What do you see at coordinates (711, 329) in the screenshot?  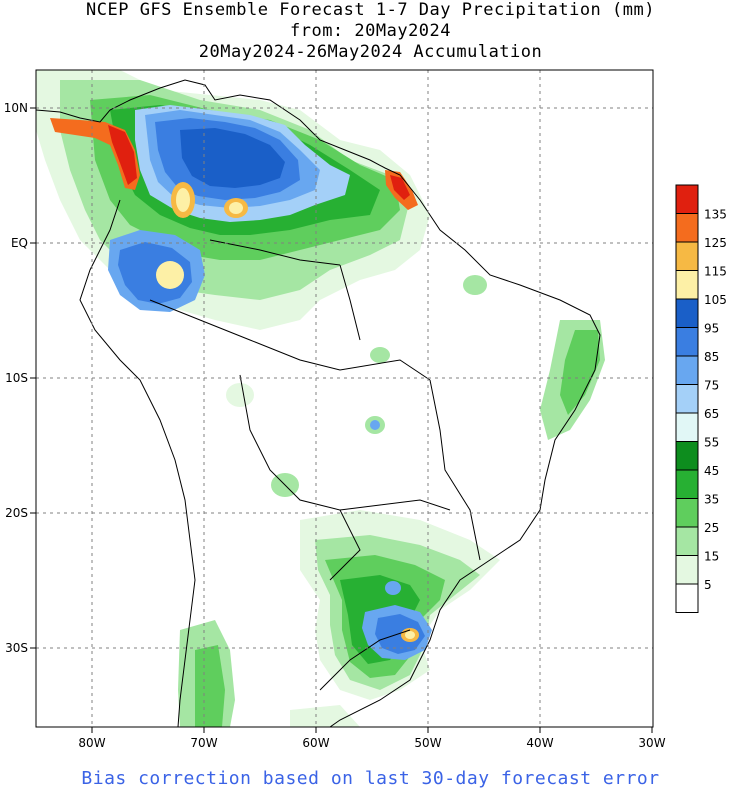 I see `legend-label: 95` at bounding box center [711, 329].